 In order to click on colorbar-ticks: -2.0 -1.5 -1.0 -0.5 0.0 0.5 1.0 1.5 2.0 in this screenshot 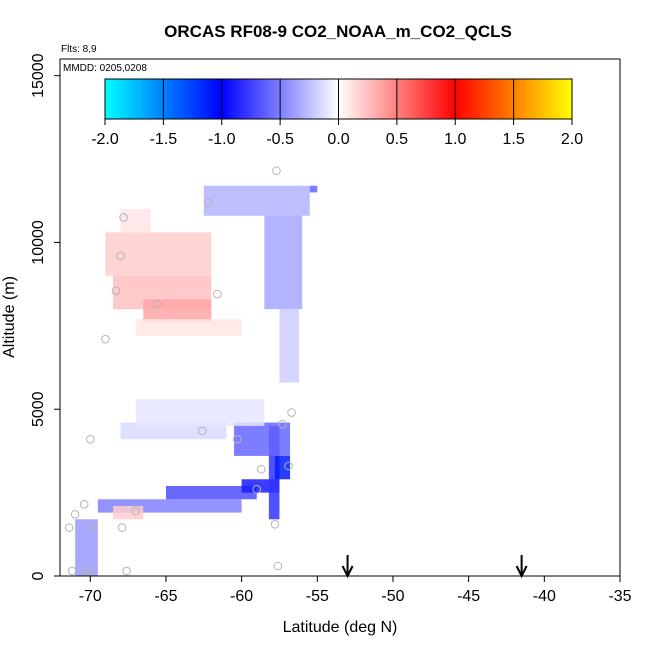, I will do `click(337, 113)`.